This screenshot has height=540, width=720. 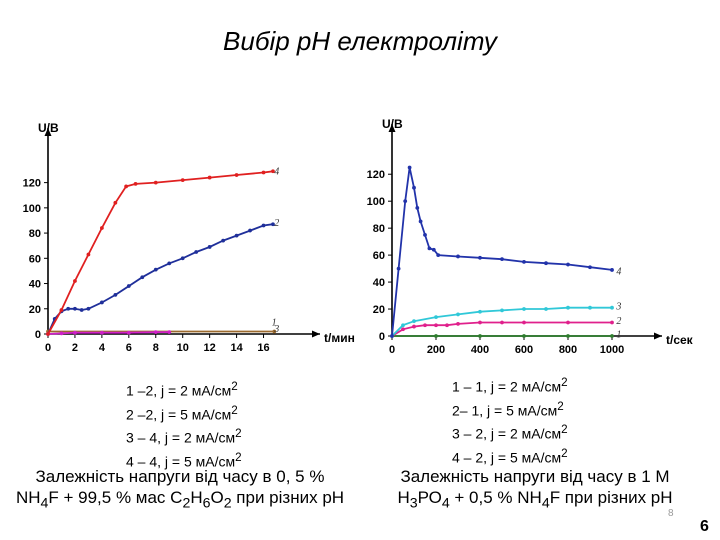 I want to click on x-tick-label: 6, so click(x=129, y=348).